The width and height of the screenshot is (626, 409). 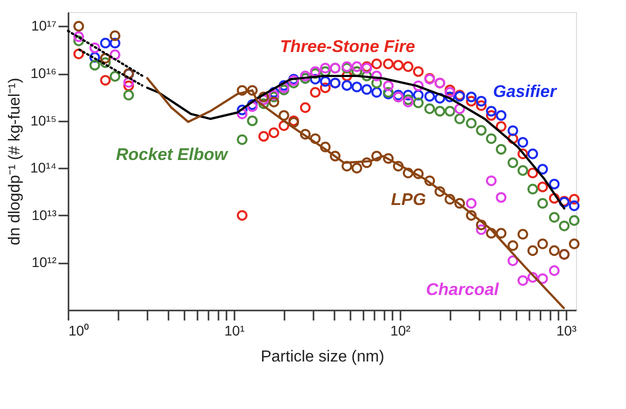 I want to click on series-label: LPG, so click(x=408, y=199).